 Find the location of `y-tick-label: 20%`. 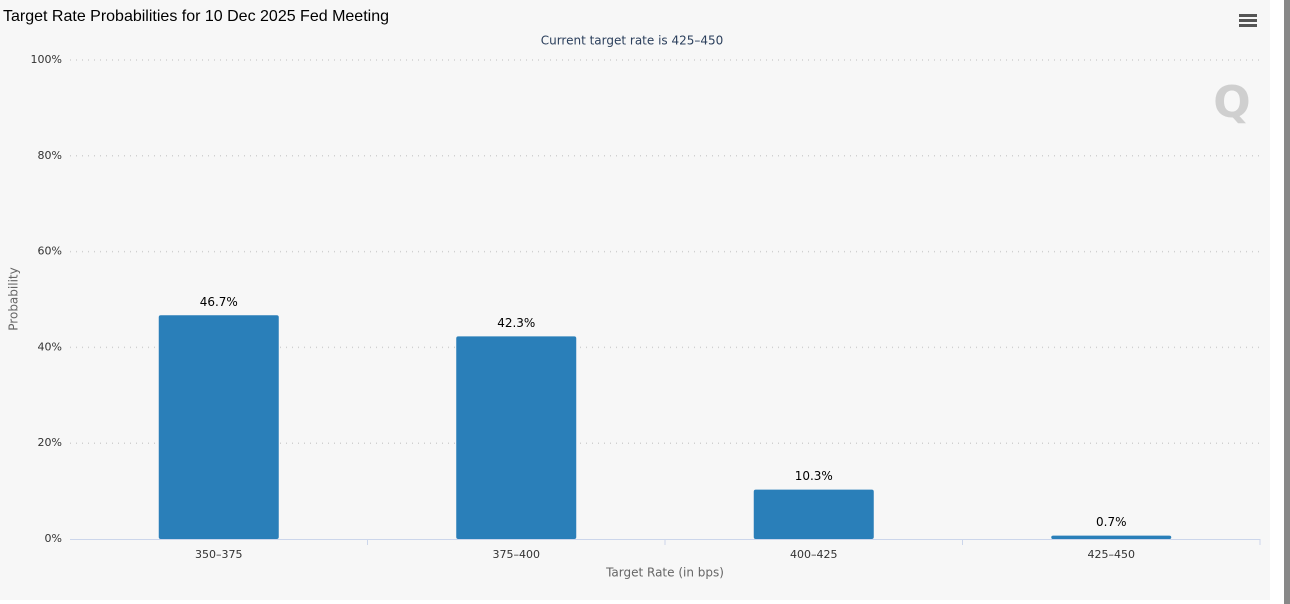

y-tick-label: 20% is located at coordinates (50, 442).